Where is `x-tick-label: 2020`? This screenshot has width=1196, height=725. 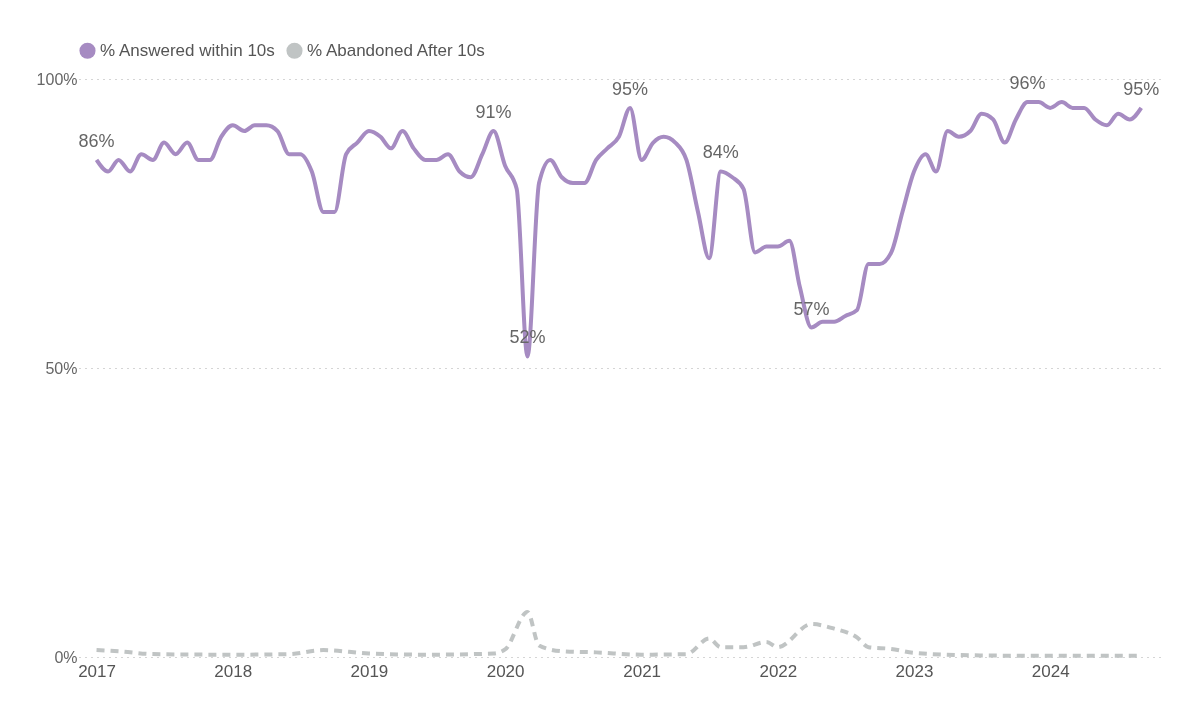 x-tick-label: 2020 is located at coordinates (505, 671).